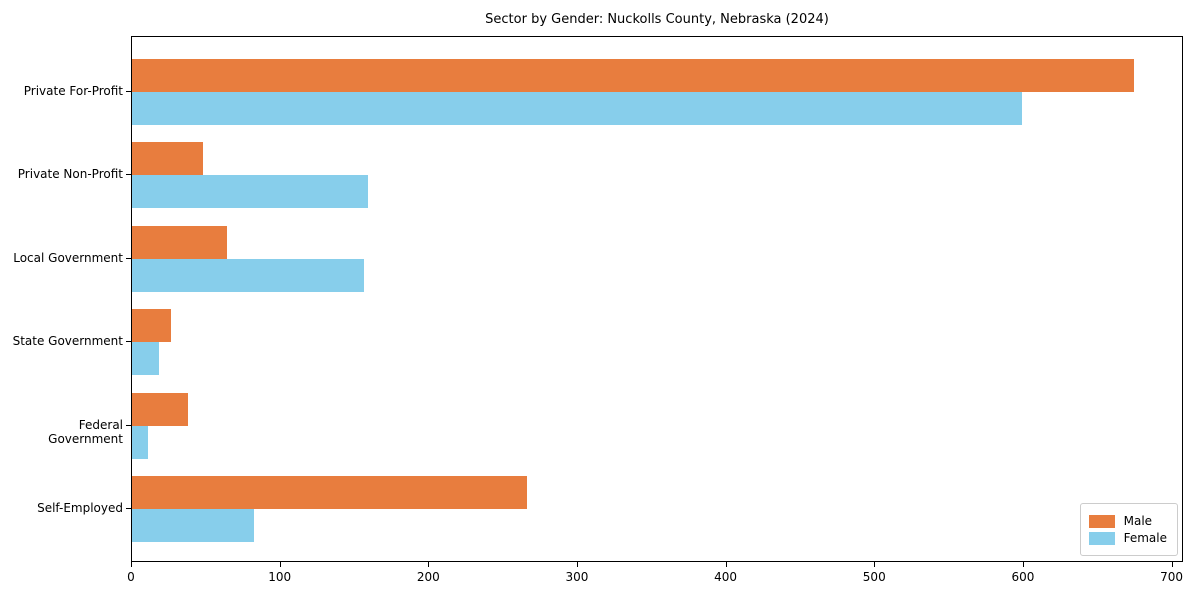 Image resolution: width=1200 pixels, height=600 pixels. Describe the element at coordinates (151, 326) in the screenshot. I see `bar-male-state-government` at that location.